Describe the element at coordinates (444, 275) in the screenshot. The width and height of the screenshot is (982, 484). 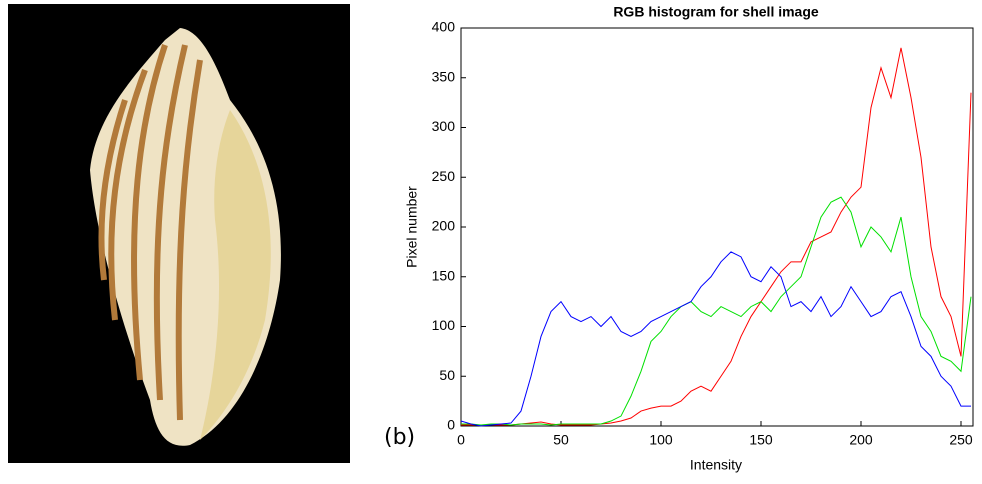
I see `y-tick-label: 150` at that location.